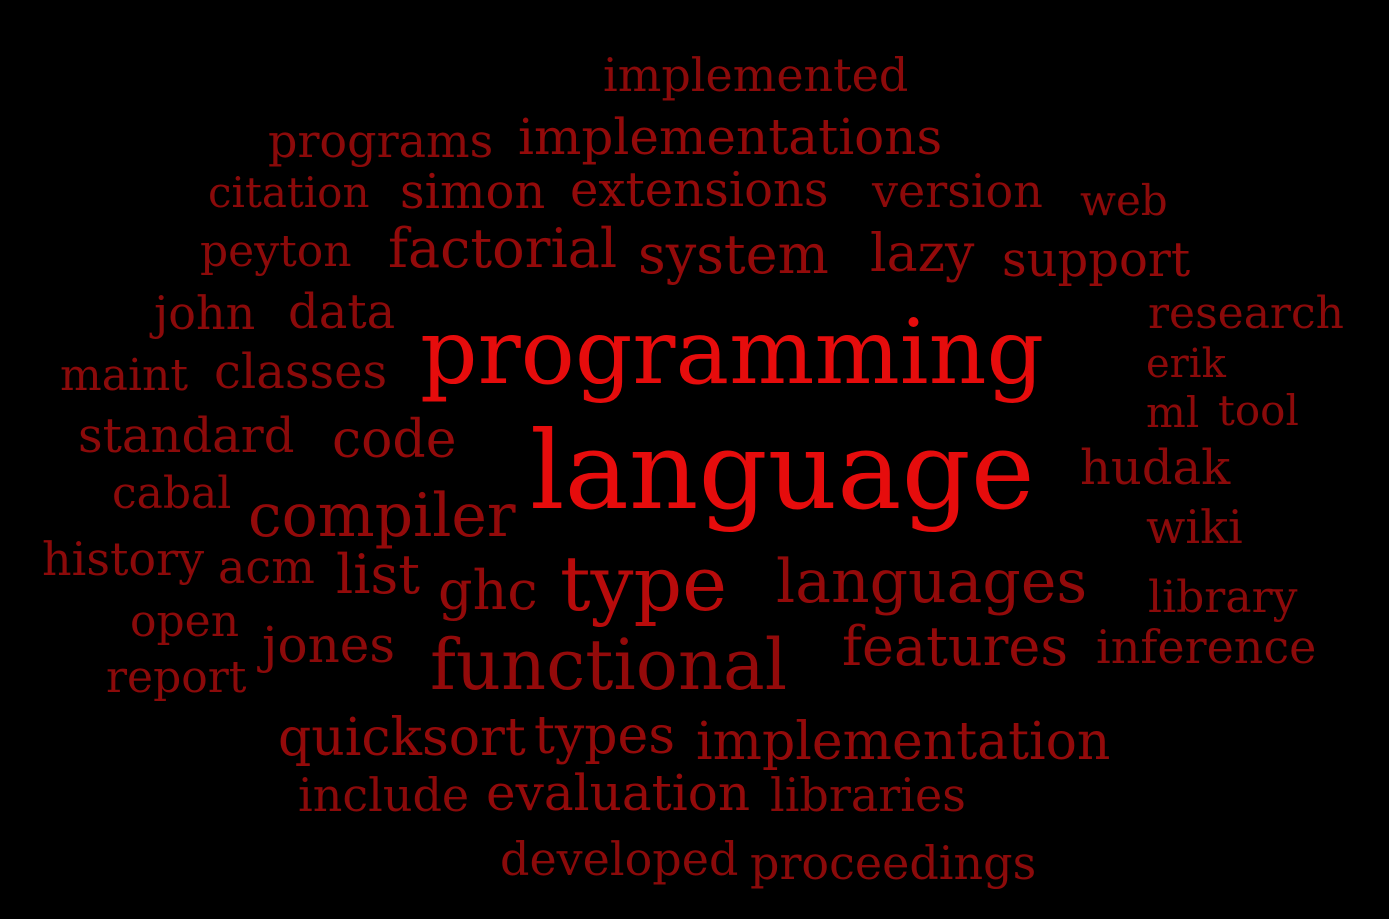 This screenshot has width=1389, height=919. What do you see at coordinates (618, 793) in the screenshot?
I see `word-evaluation: evaluation` at bounding box center [618, 793].